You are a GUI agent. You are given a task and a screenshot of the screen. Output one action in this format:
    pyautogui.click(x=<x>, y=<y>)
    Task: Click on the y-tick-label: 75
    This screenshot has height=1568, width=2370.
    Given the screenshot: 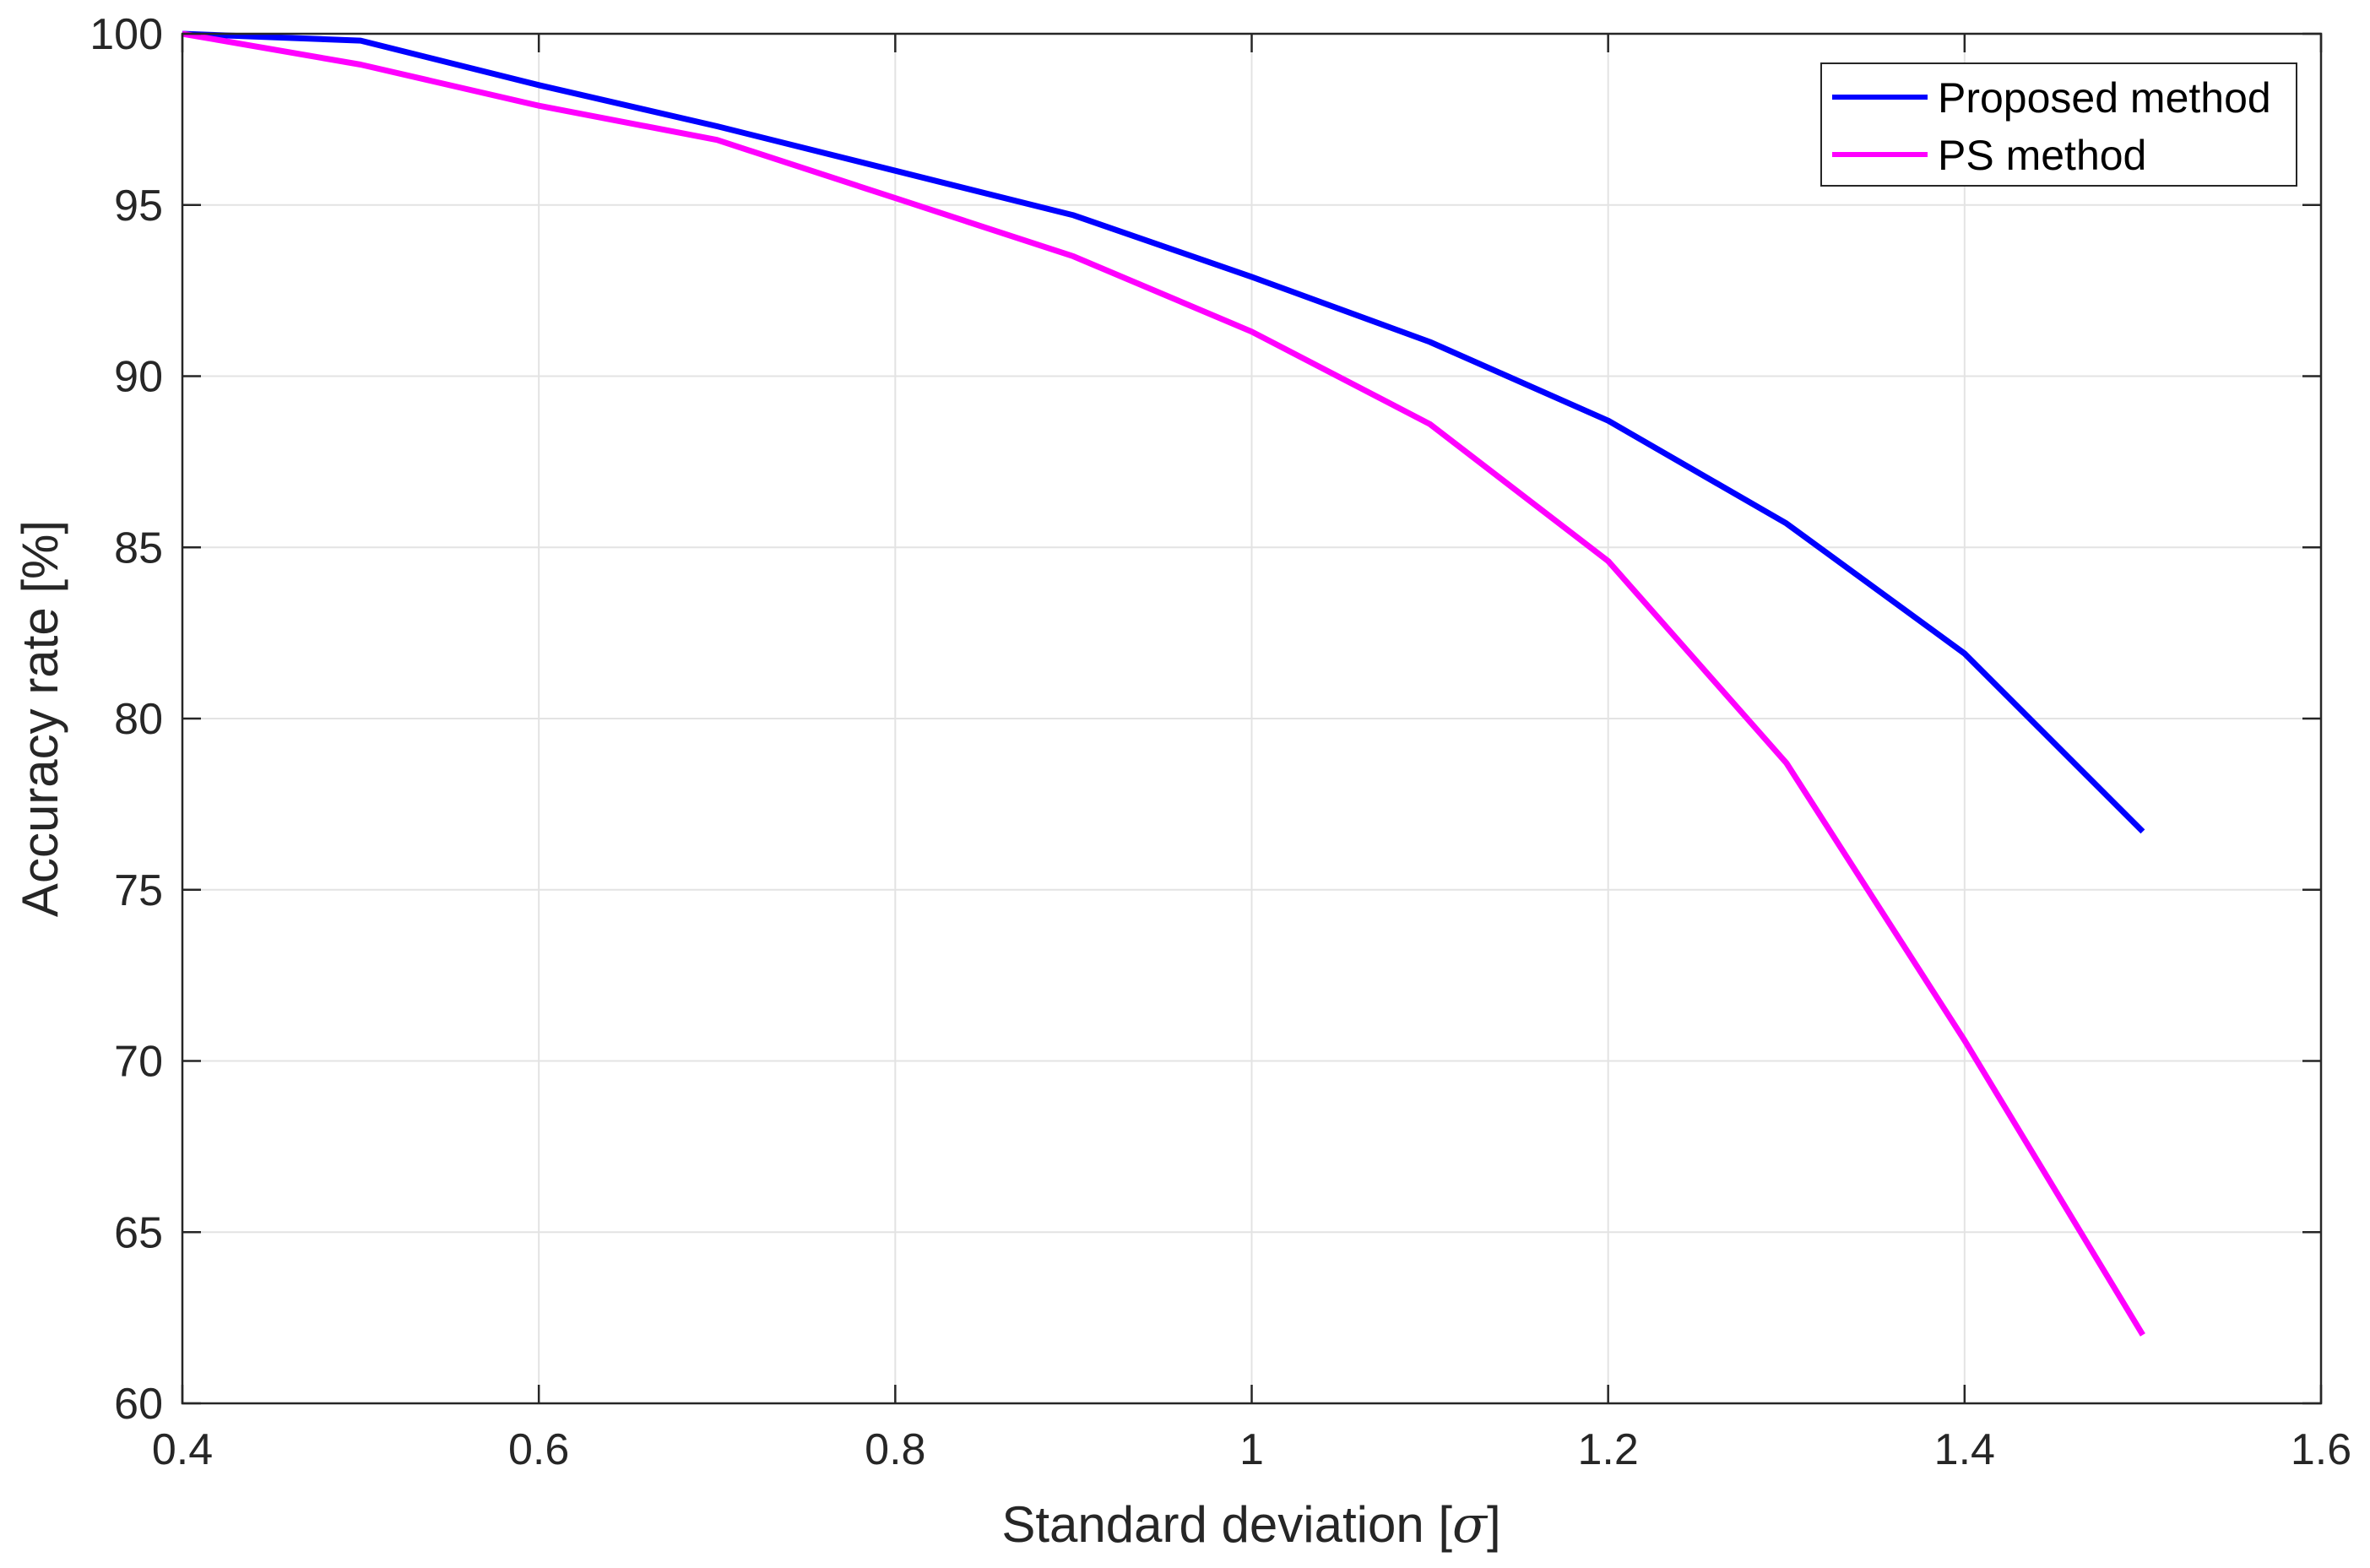 What is the action you would take?
    pyautogui.click(x=138, y=891)
    